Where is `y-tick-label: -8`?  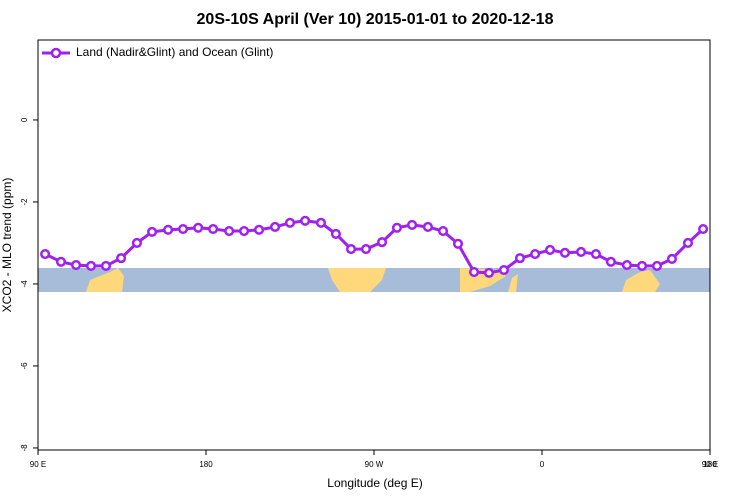
y-tick-label: -8 is located at coordinates (24, 448).